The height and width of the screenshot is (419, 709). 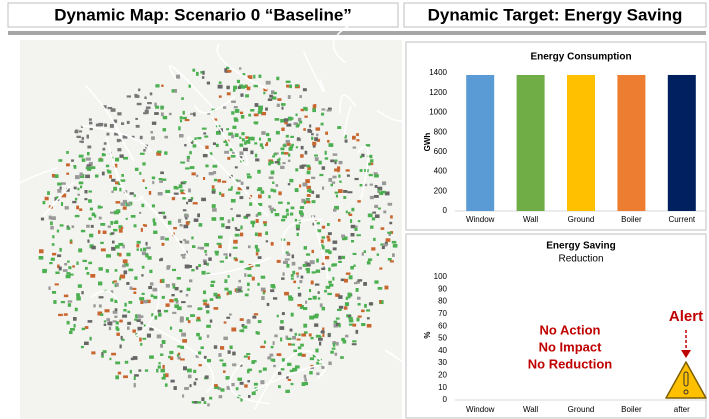 What do you see at coordinates (555, 14) in the screenshot?
I see `header: Dynamic Target: Energy Saving` at bounding box center [555, 14].